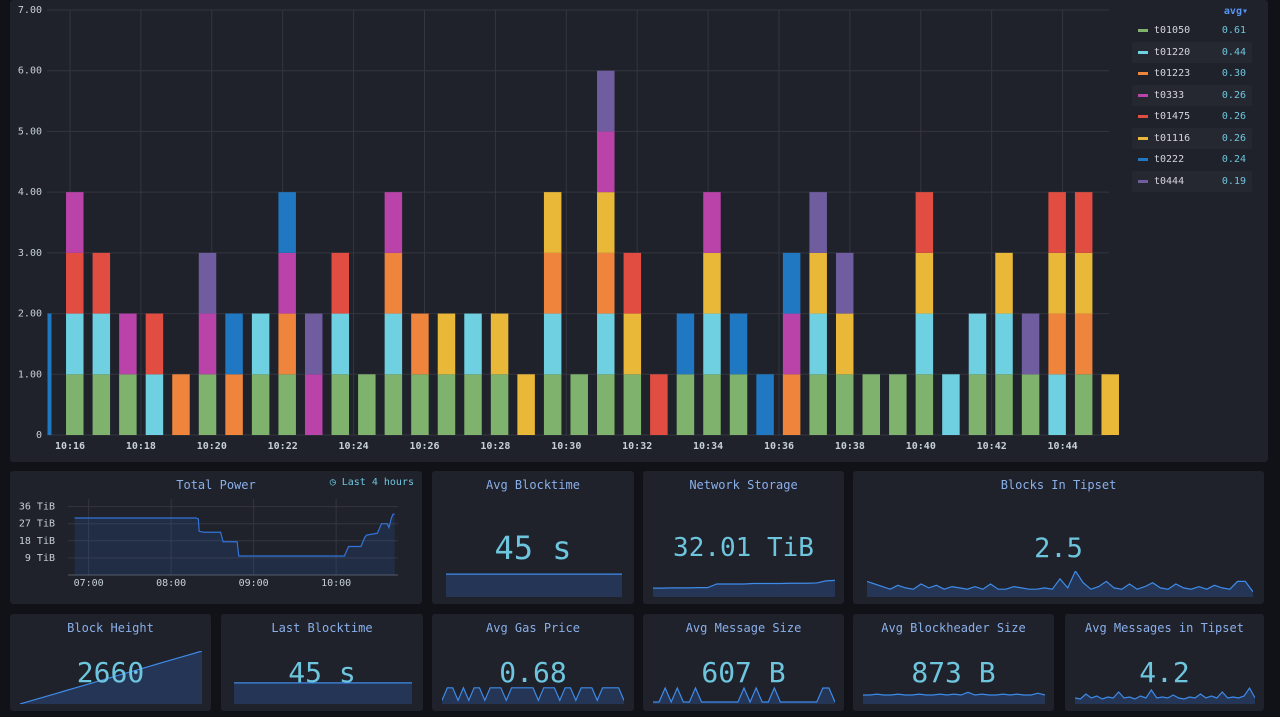 The height and width of the screenshot is (717, 1280). Describe the element at coordinates (372, 482) in the screenshot. I see `time-range-picker: ◷ Last 4 hours` at that location.